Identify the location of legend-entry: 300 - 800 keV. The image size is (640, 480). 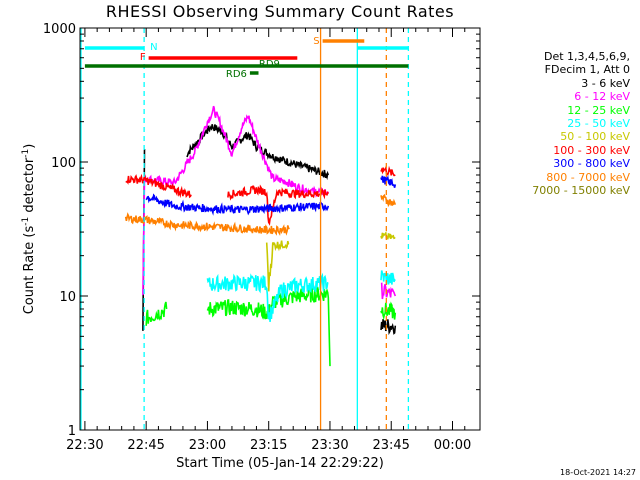
(591, 164).